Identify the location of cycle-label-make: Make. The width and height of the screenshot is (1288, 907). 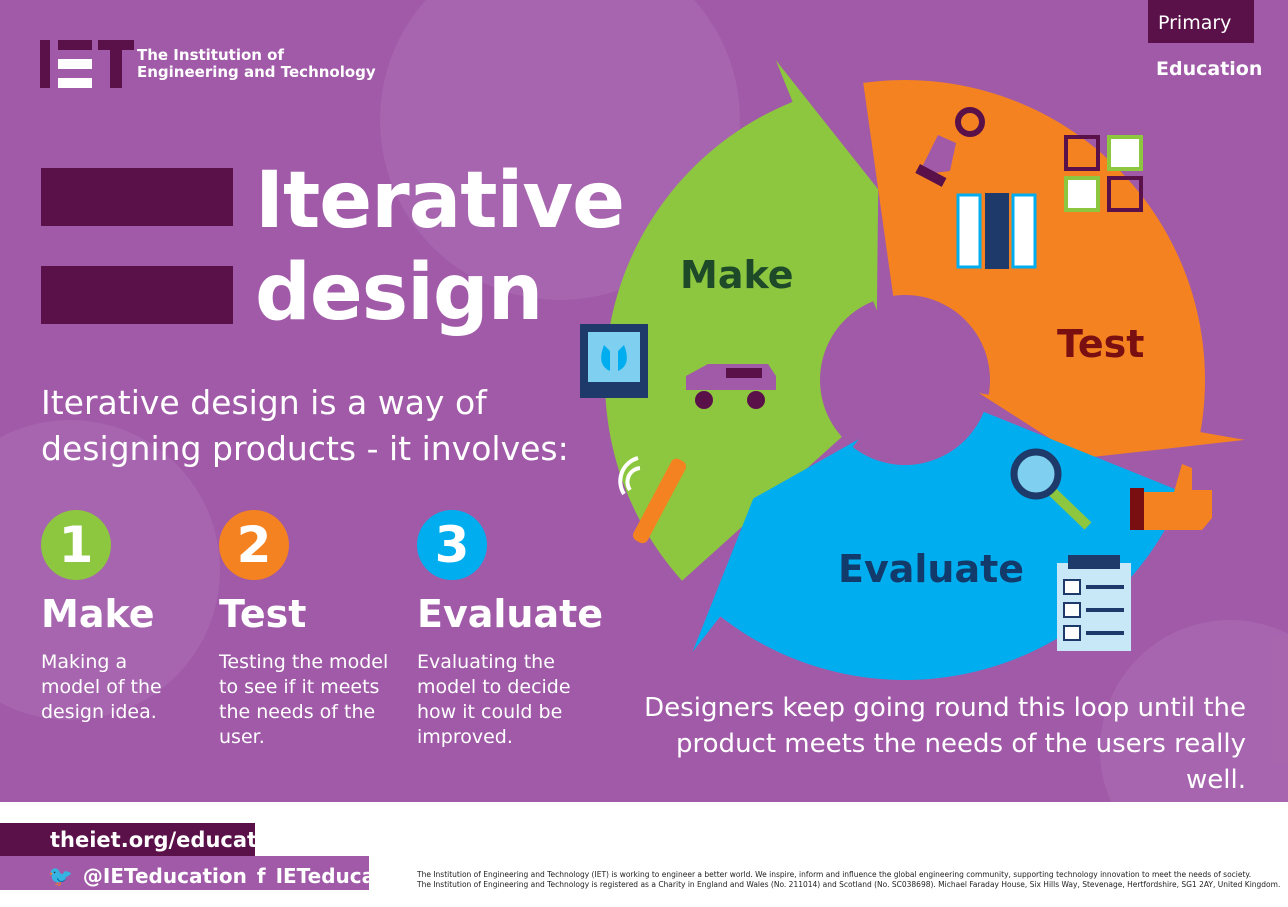
(736, 275).